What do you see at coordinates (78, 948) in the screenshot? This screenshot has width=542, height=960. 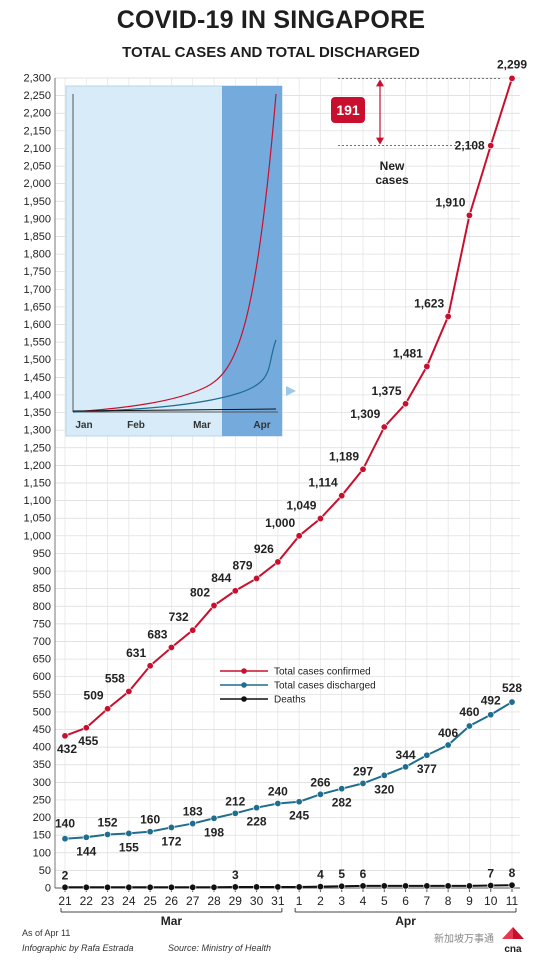 I see `credit-line: Infographic by Rafa Estrada` at bounding box center [78, 948].